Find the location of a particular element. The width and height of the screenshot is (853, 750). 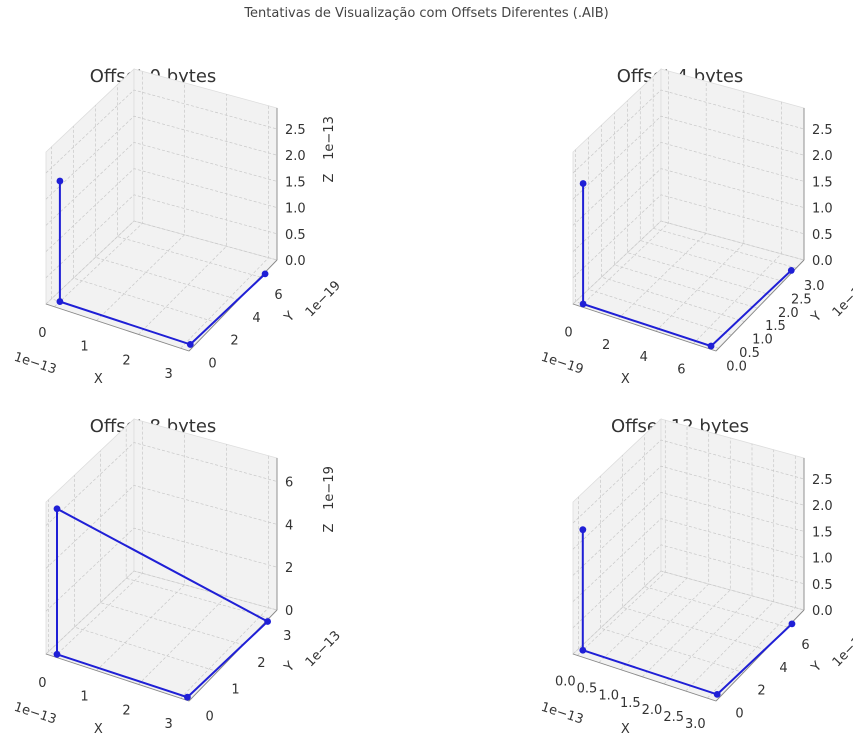

y-tick-label: 3.0 is located at coordinates (814, 286).